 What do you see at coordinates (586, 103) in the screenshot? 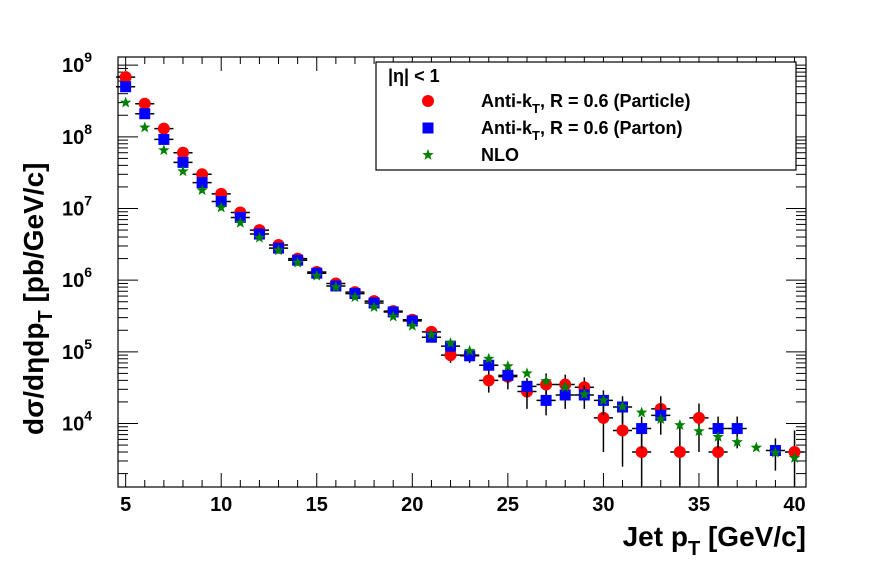
I see `legend-label: Anti-kT, R = 0.6 (Particle)` at bounding box center [586, 103].